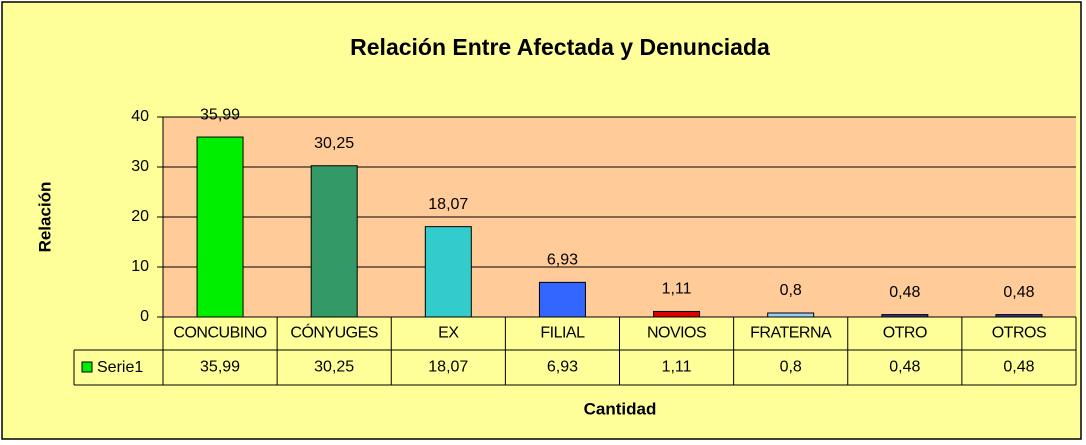 The height and width of the screenshot is (445, 1086). What do you see at coordinates (219, 333) in the screenshot?
I see `x-tick-label: CONCUBINO` at bounding box center [219, 333].